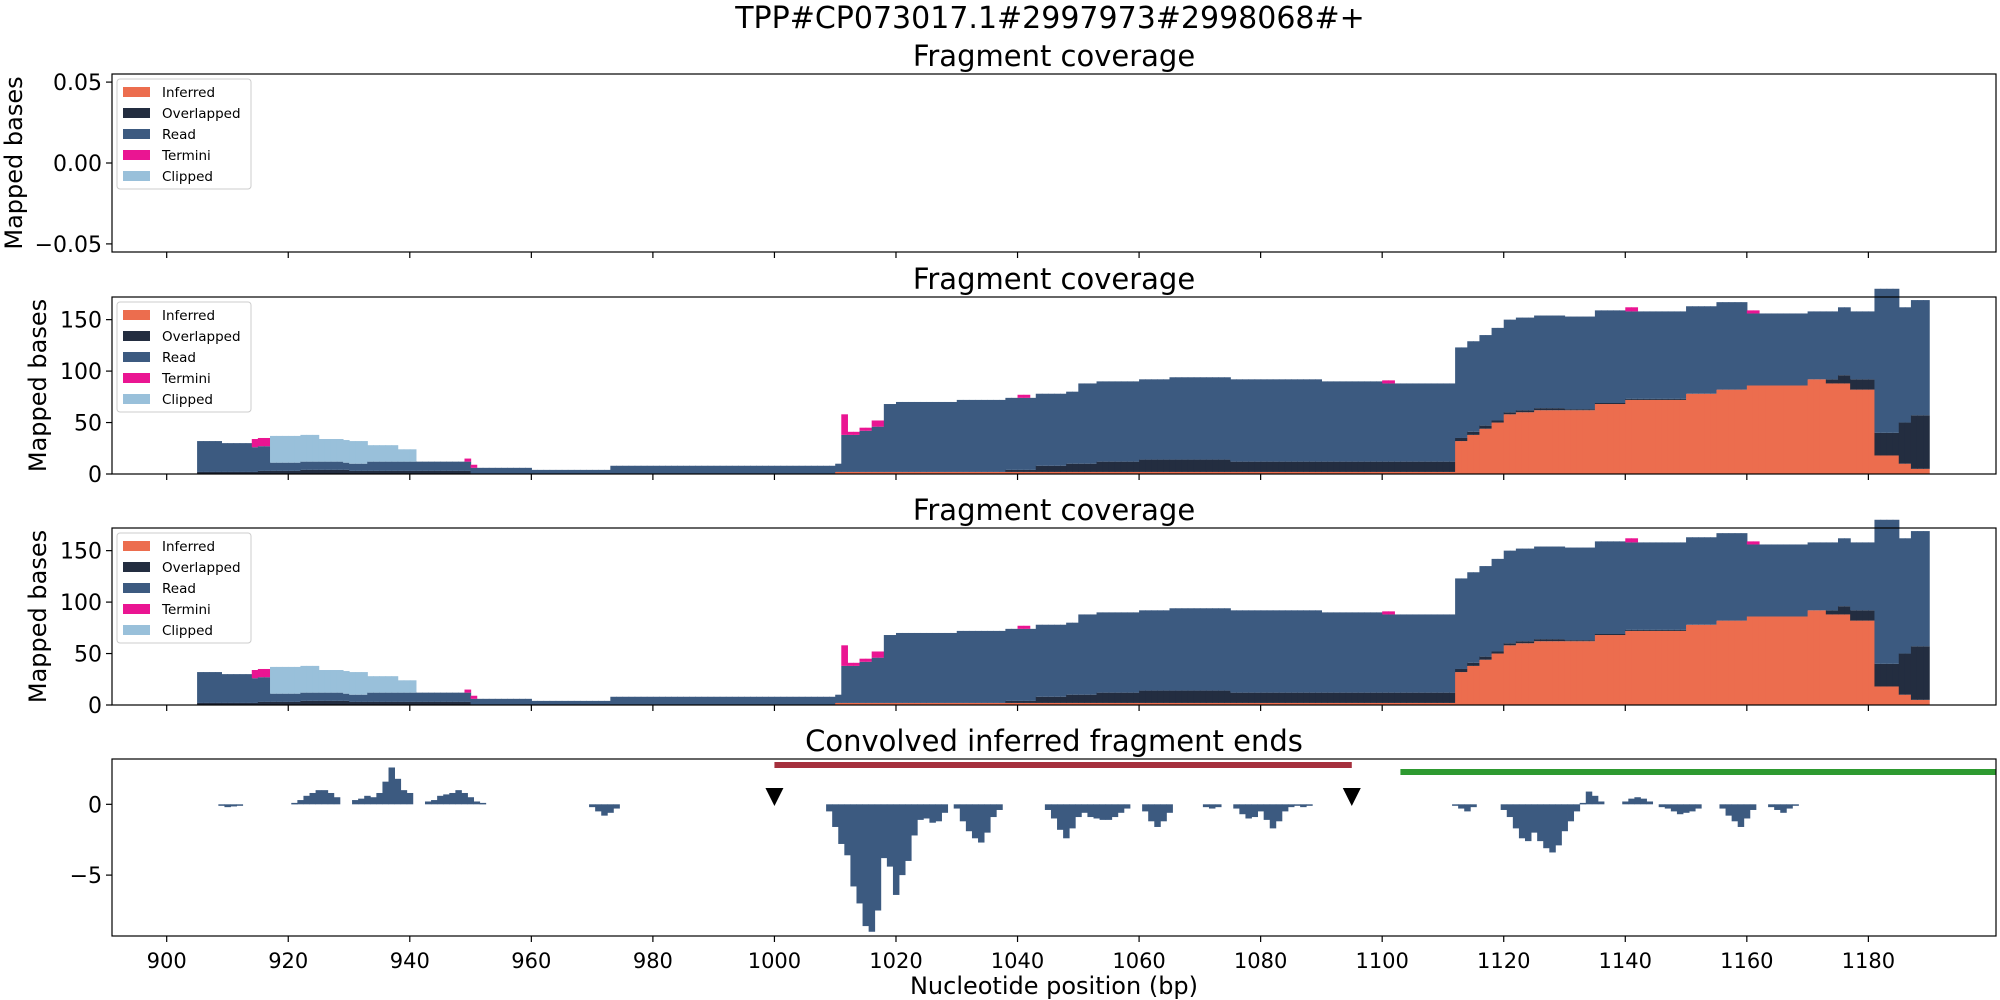 The width and height of the screenshot is (2000, 1000). I want to click on marker-triangle, so click(1351, 797).